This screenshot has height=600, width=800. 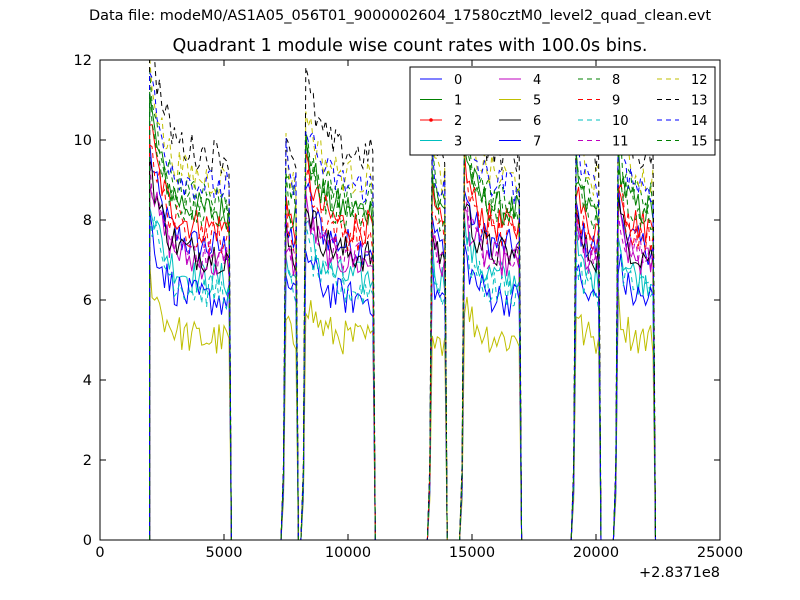 What do you see at coordinates (224, 553) in the screenshot?
I see `x-tick-label: 5000` at bounding box center [224, 553].